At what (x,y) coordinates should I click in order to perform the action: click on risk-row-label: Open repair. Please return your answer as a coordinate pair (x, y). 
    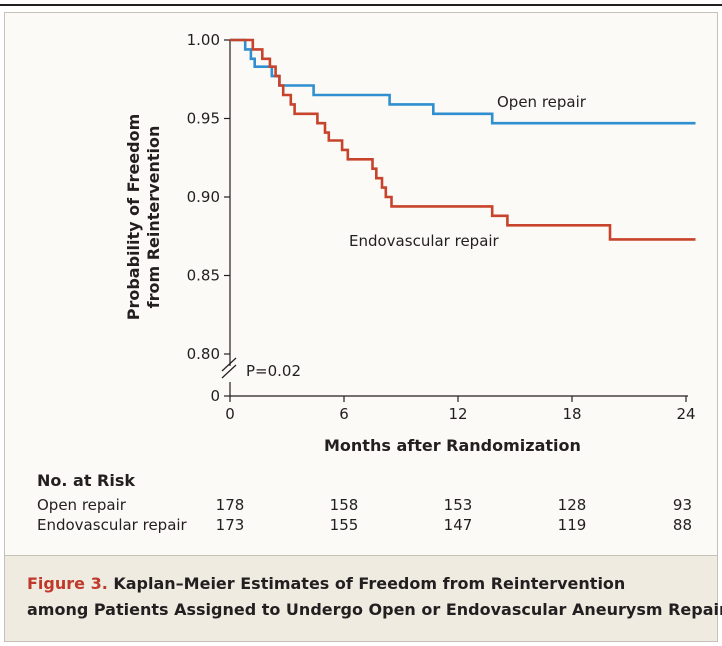
    Looking at the image, I should click on (82, 505).